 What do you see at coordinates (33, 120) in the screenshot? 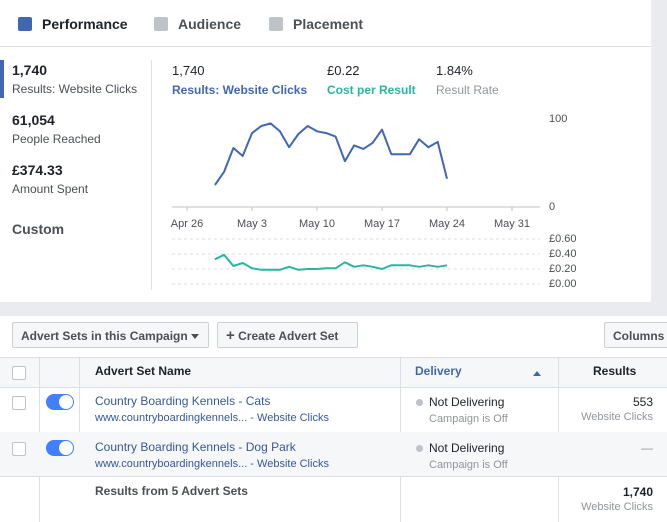
I see `summary-value: 61,054` at bounding box center [33, 120].